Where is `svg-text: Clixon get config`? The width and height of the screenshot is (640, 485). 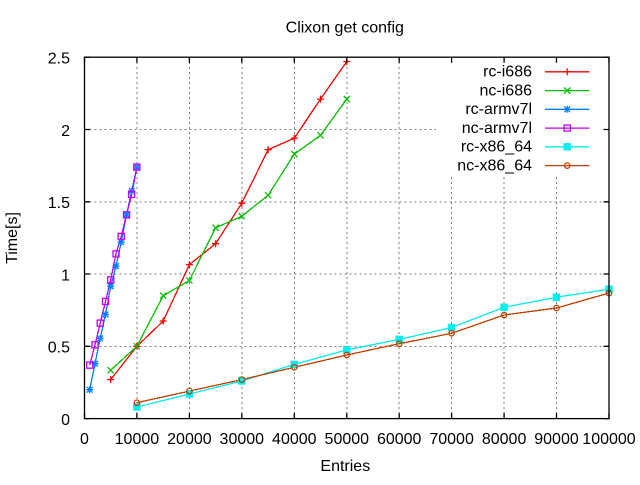 svg-text: Clixon get config is located at coordinates (345, 27).